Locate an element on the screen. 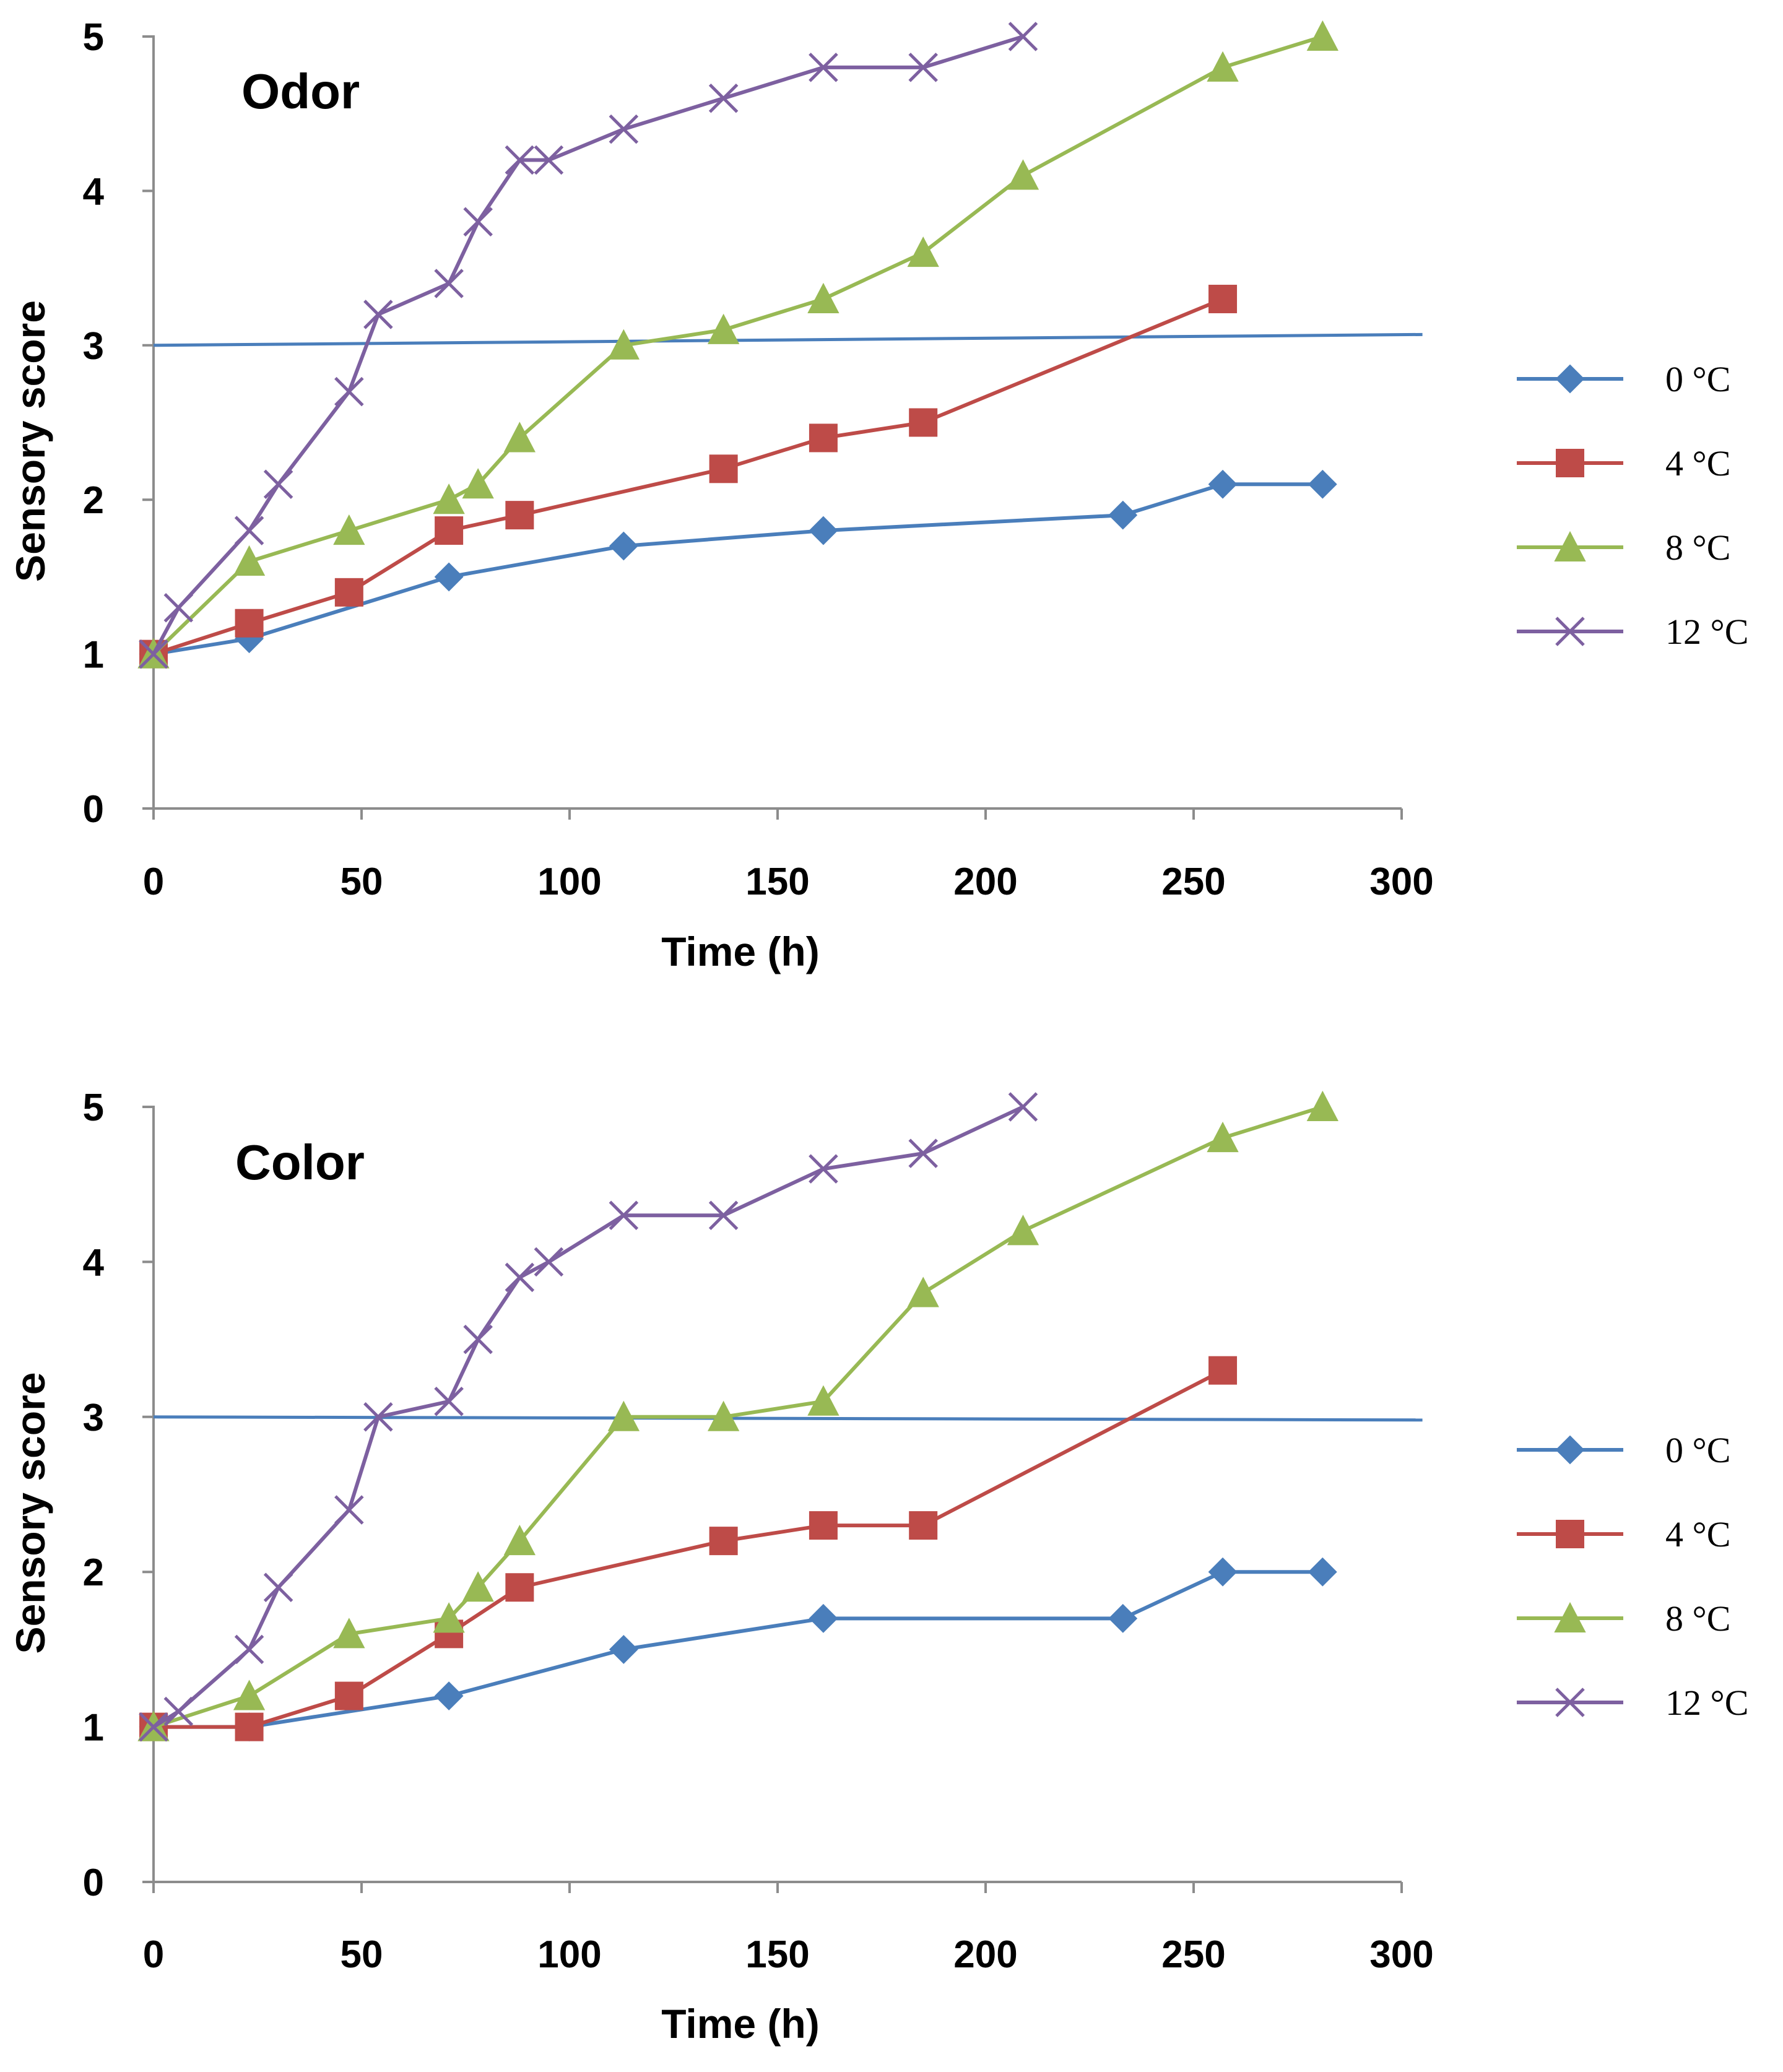  panel-title: Color is located at coordinates (300, 1162).